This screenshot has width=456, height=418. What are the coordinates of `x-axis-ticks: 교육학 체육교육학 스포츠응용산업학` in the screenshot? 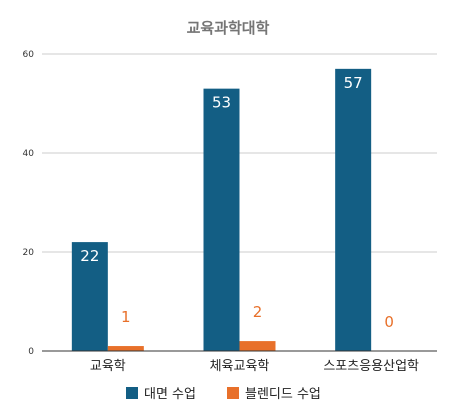 It's located at (254, 366).